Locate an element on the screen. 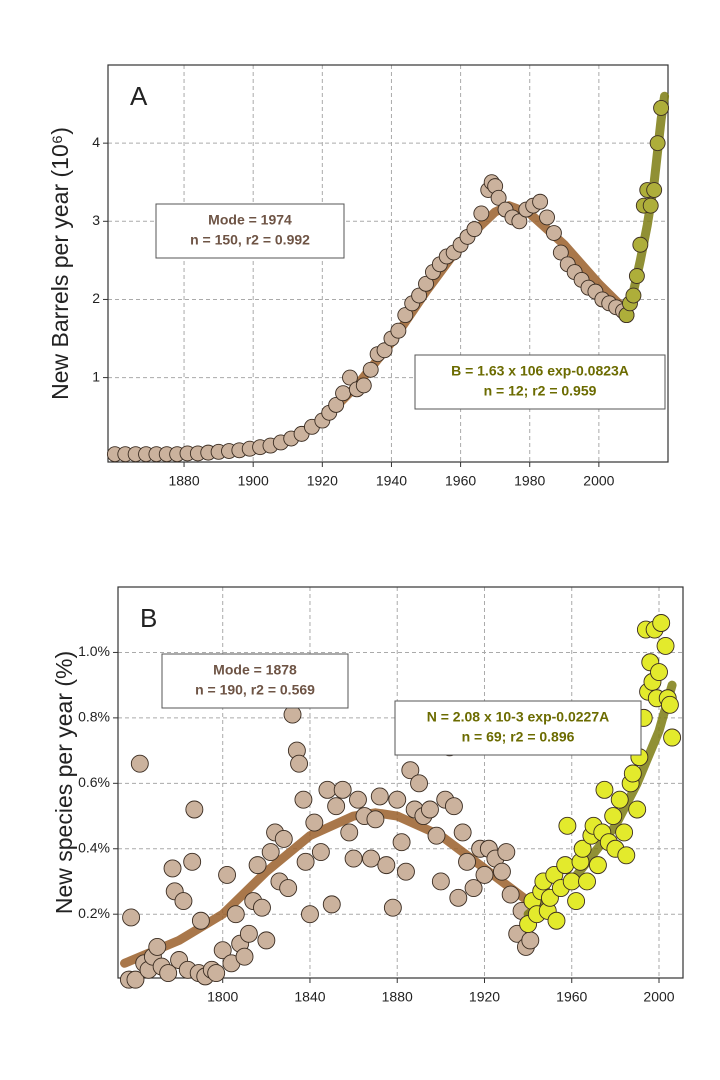 The width and height of the screenshot is (720, 1080). y-tick-label: 0.4% is located at coordinates (94, 847).